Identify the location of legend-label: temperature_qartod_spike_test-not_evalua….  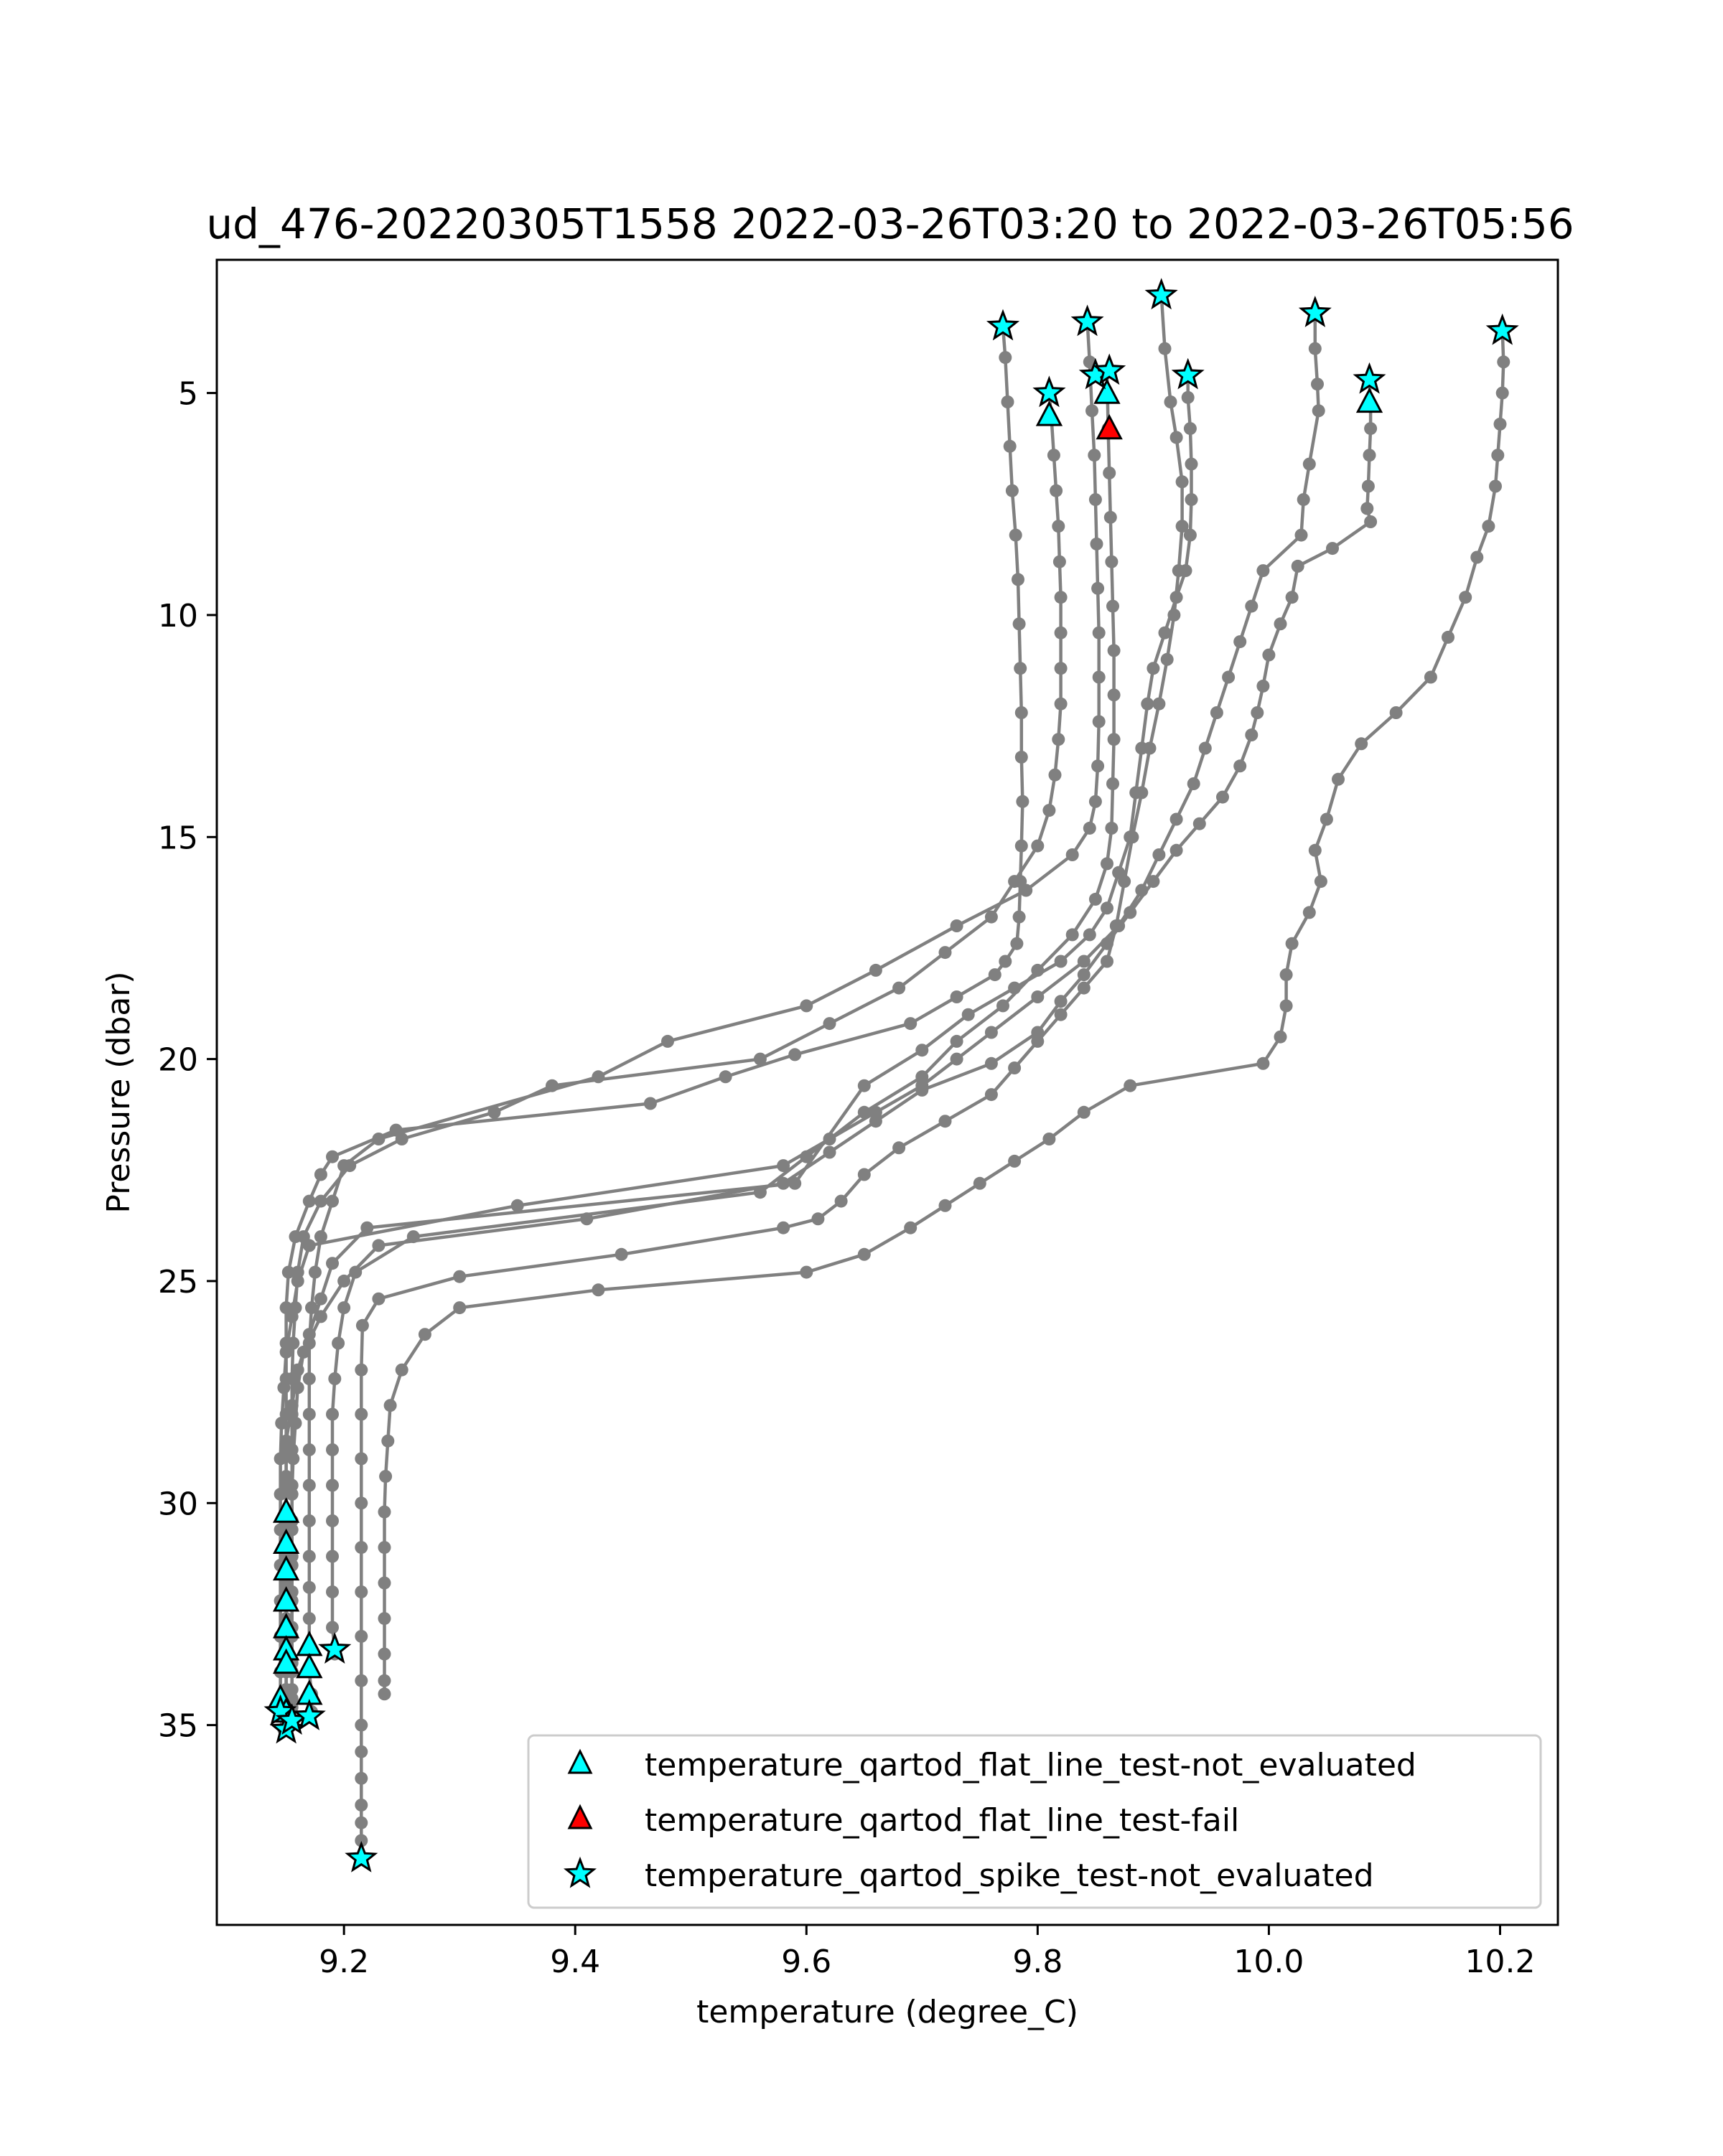
(1009, 1875).